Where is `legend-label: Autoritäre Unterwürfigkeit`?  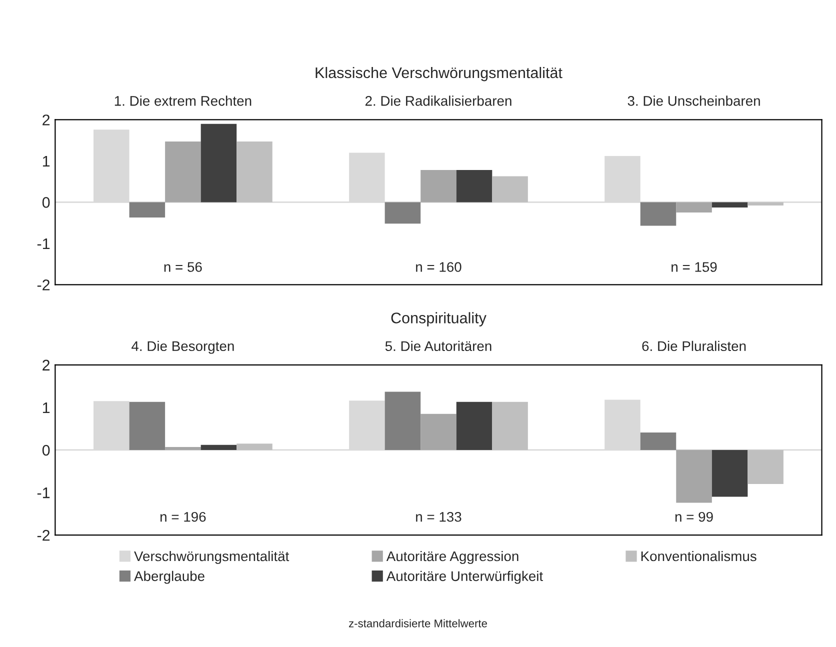
legend-label: Autoritäre Unterwürfigkeit is located at coordinates (464, 577).